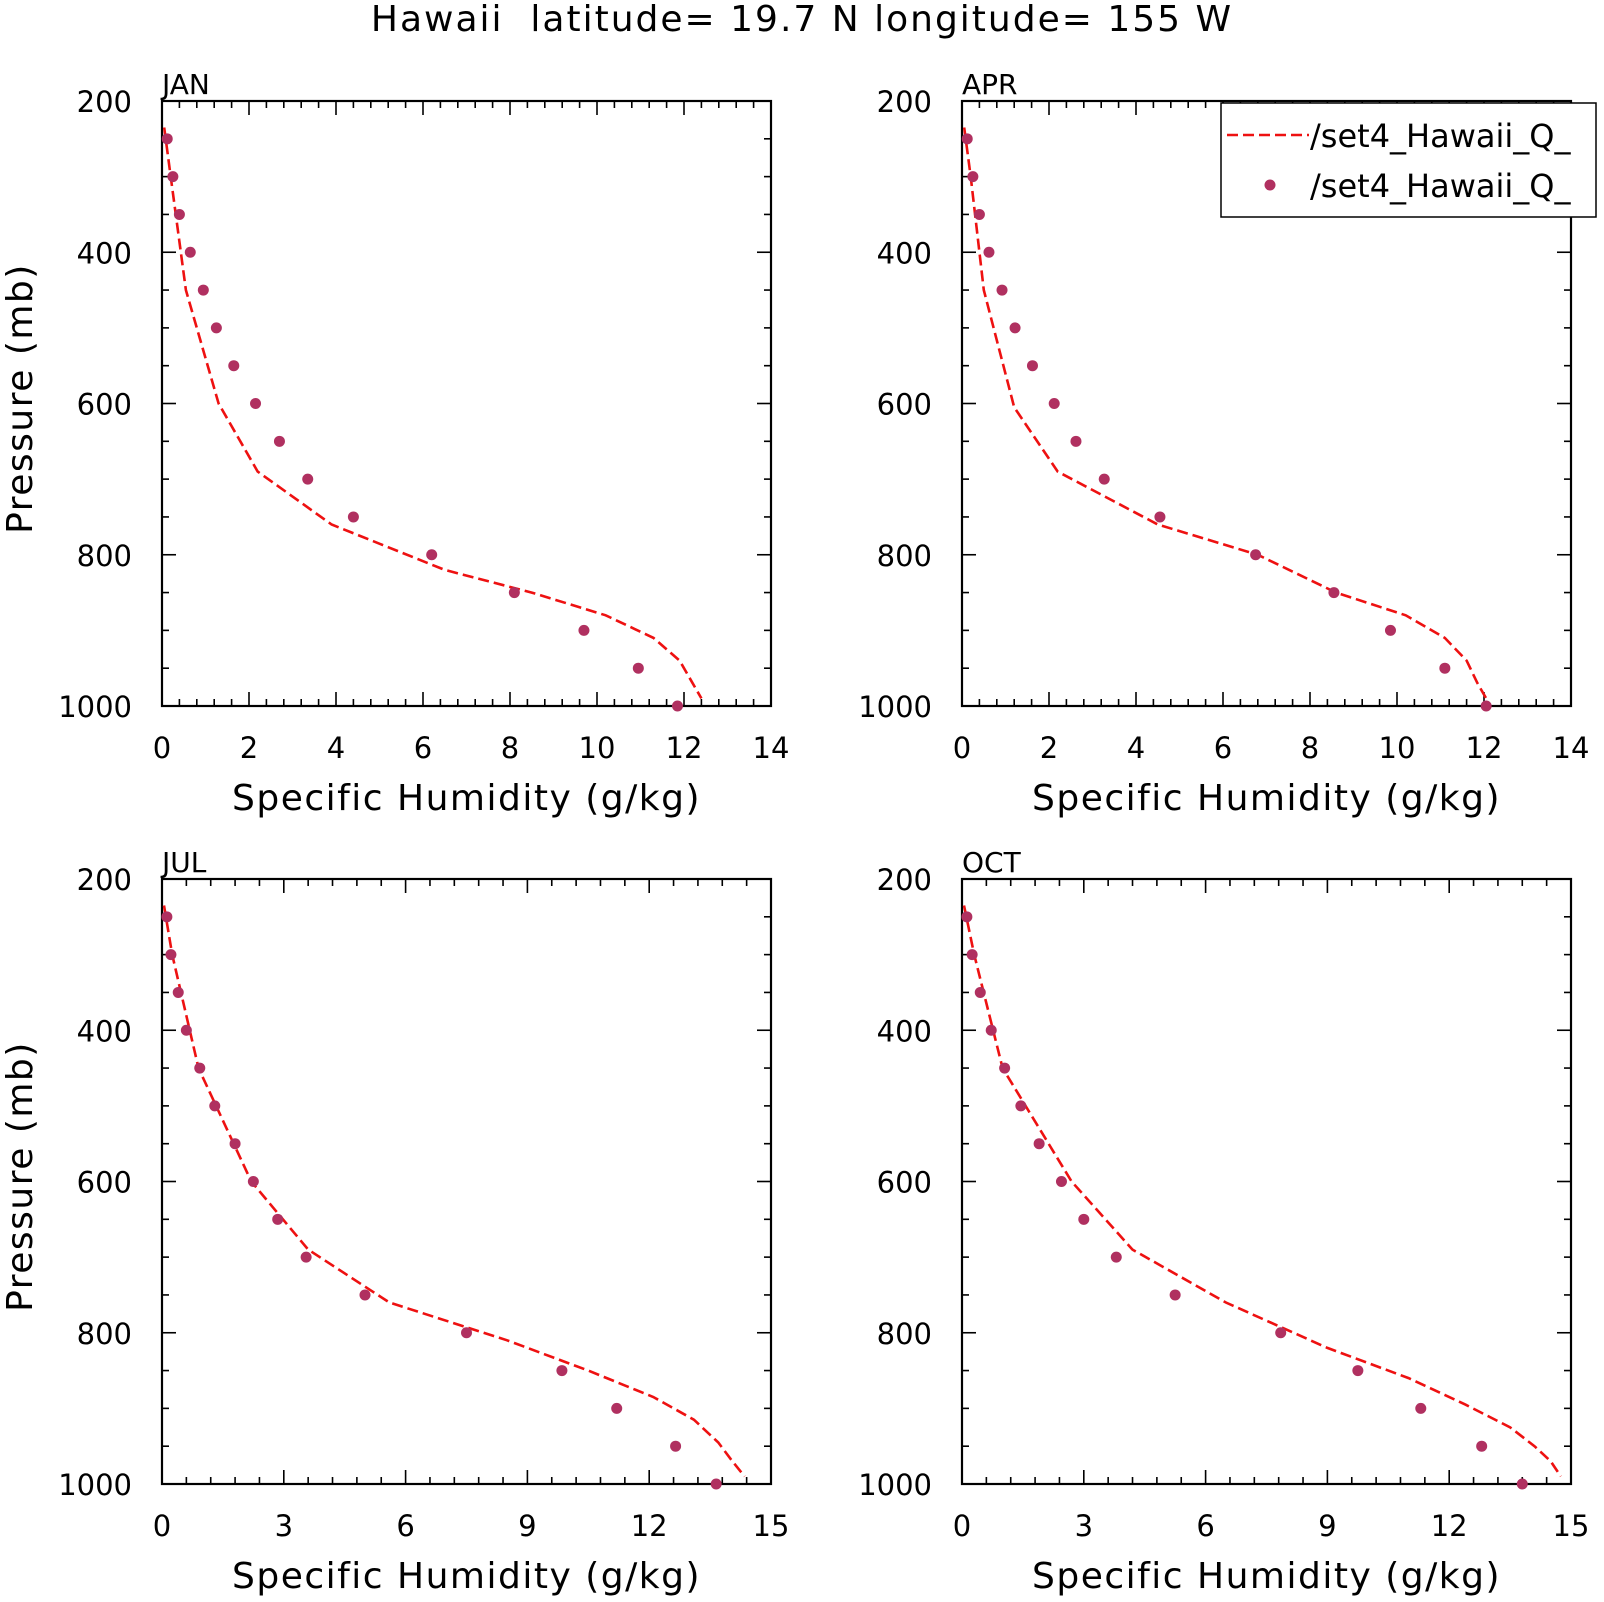 Image resolution: width=1604 pixels, height=1602 pixels. What do you see at coordinates (183, 862) in the screenshot?
I see `panel-label: JUL` at bounding box center [183, 862].